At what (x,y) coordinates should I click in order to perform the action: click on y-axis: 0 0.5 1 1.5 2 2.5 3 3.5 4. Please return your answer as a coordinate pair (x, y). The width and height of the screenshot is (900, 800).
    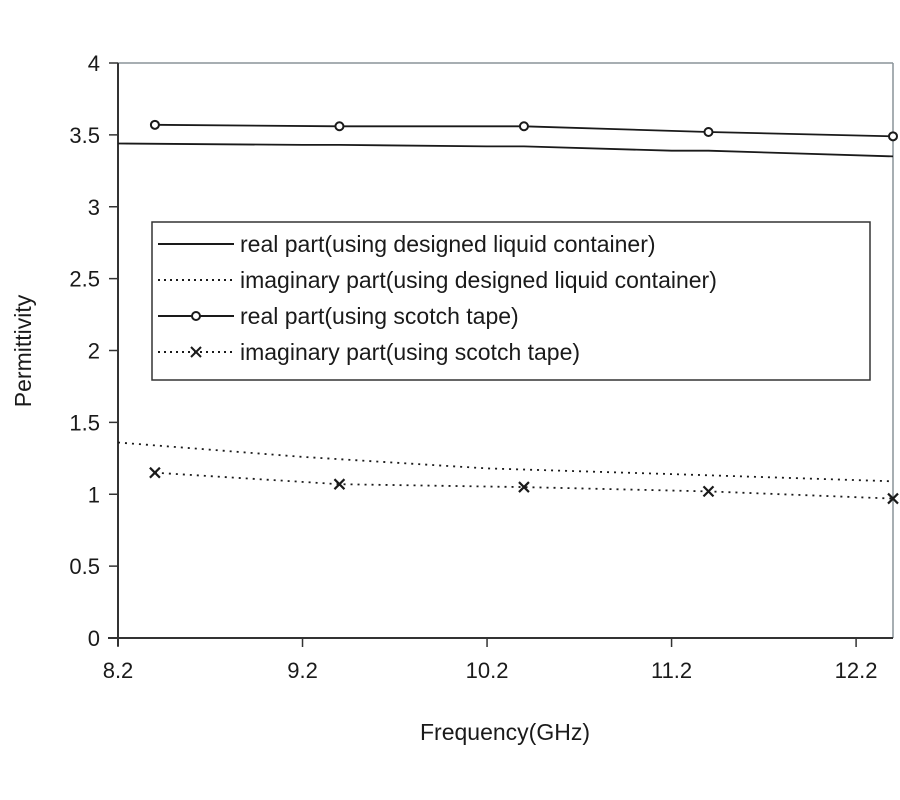
    Looking at the image, I should click on (93, 351).